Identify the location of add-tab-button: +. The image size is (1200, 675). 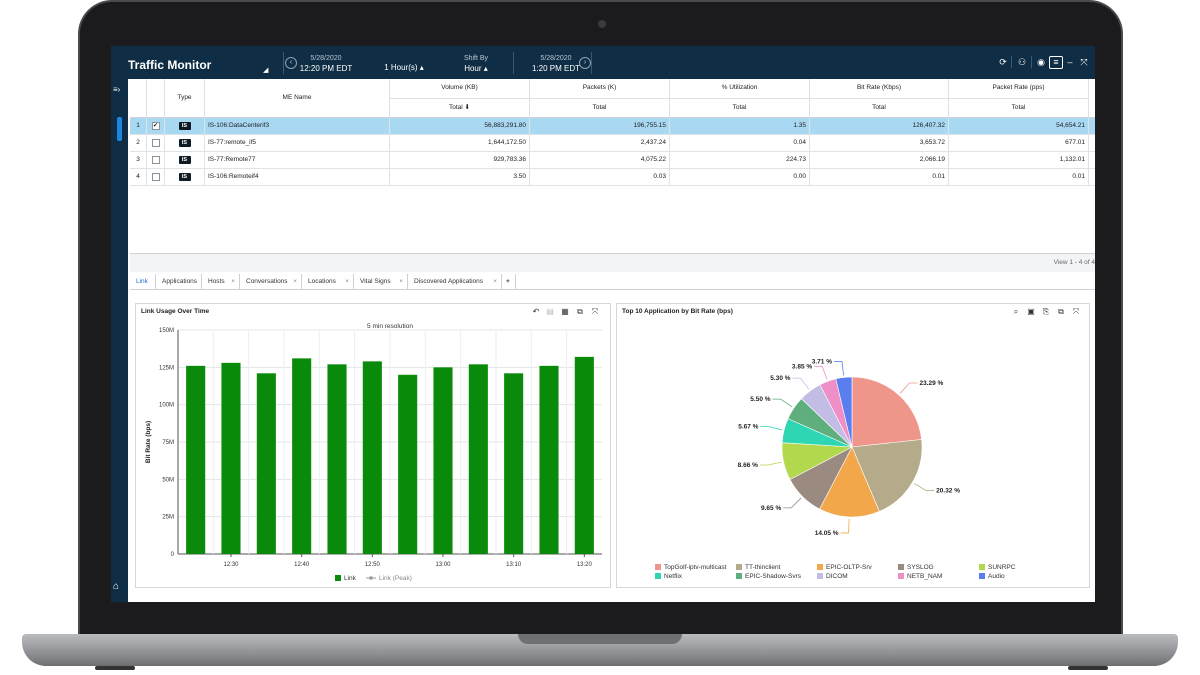
(509, 281).